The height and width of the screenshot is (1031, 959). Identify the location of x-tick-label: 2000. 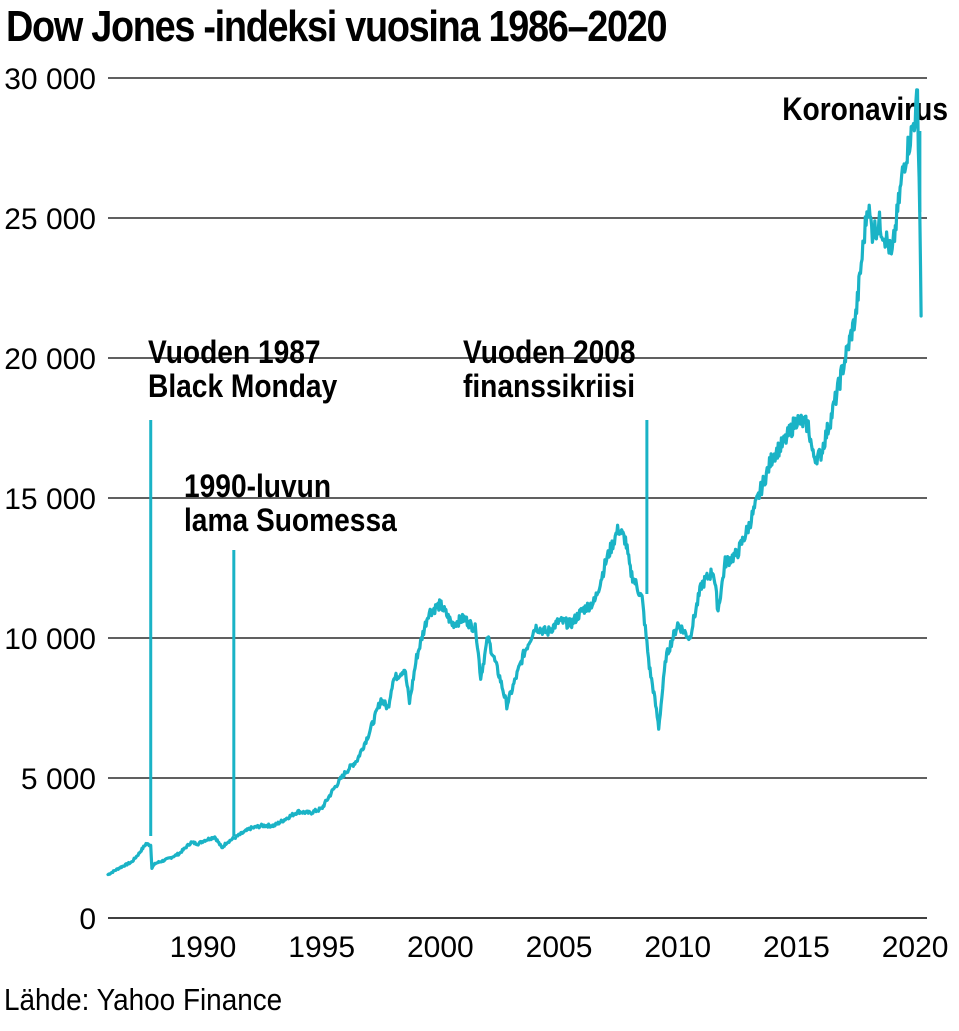
(440, 947).